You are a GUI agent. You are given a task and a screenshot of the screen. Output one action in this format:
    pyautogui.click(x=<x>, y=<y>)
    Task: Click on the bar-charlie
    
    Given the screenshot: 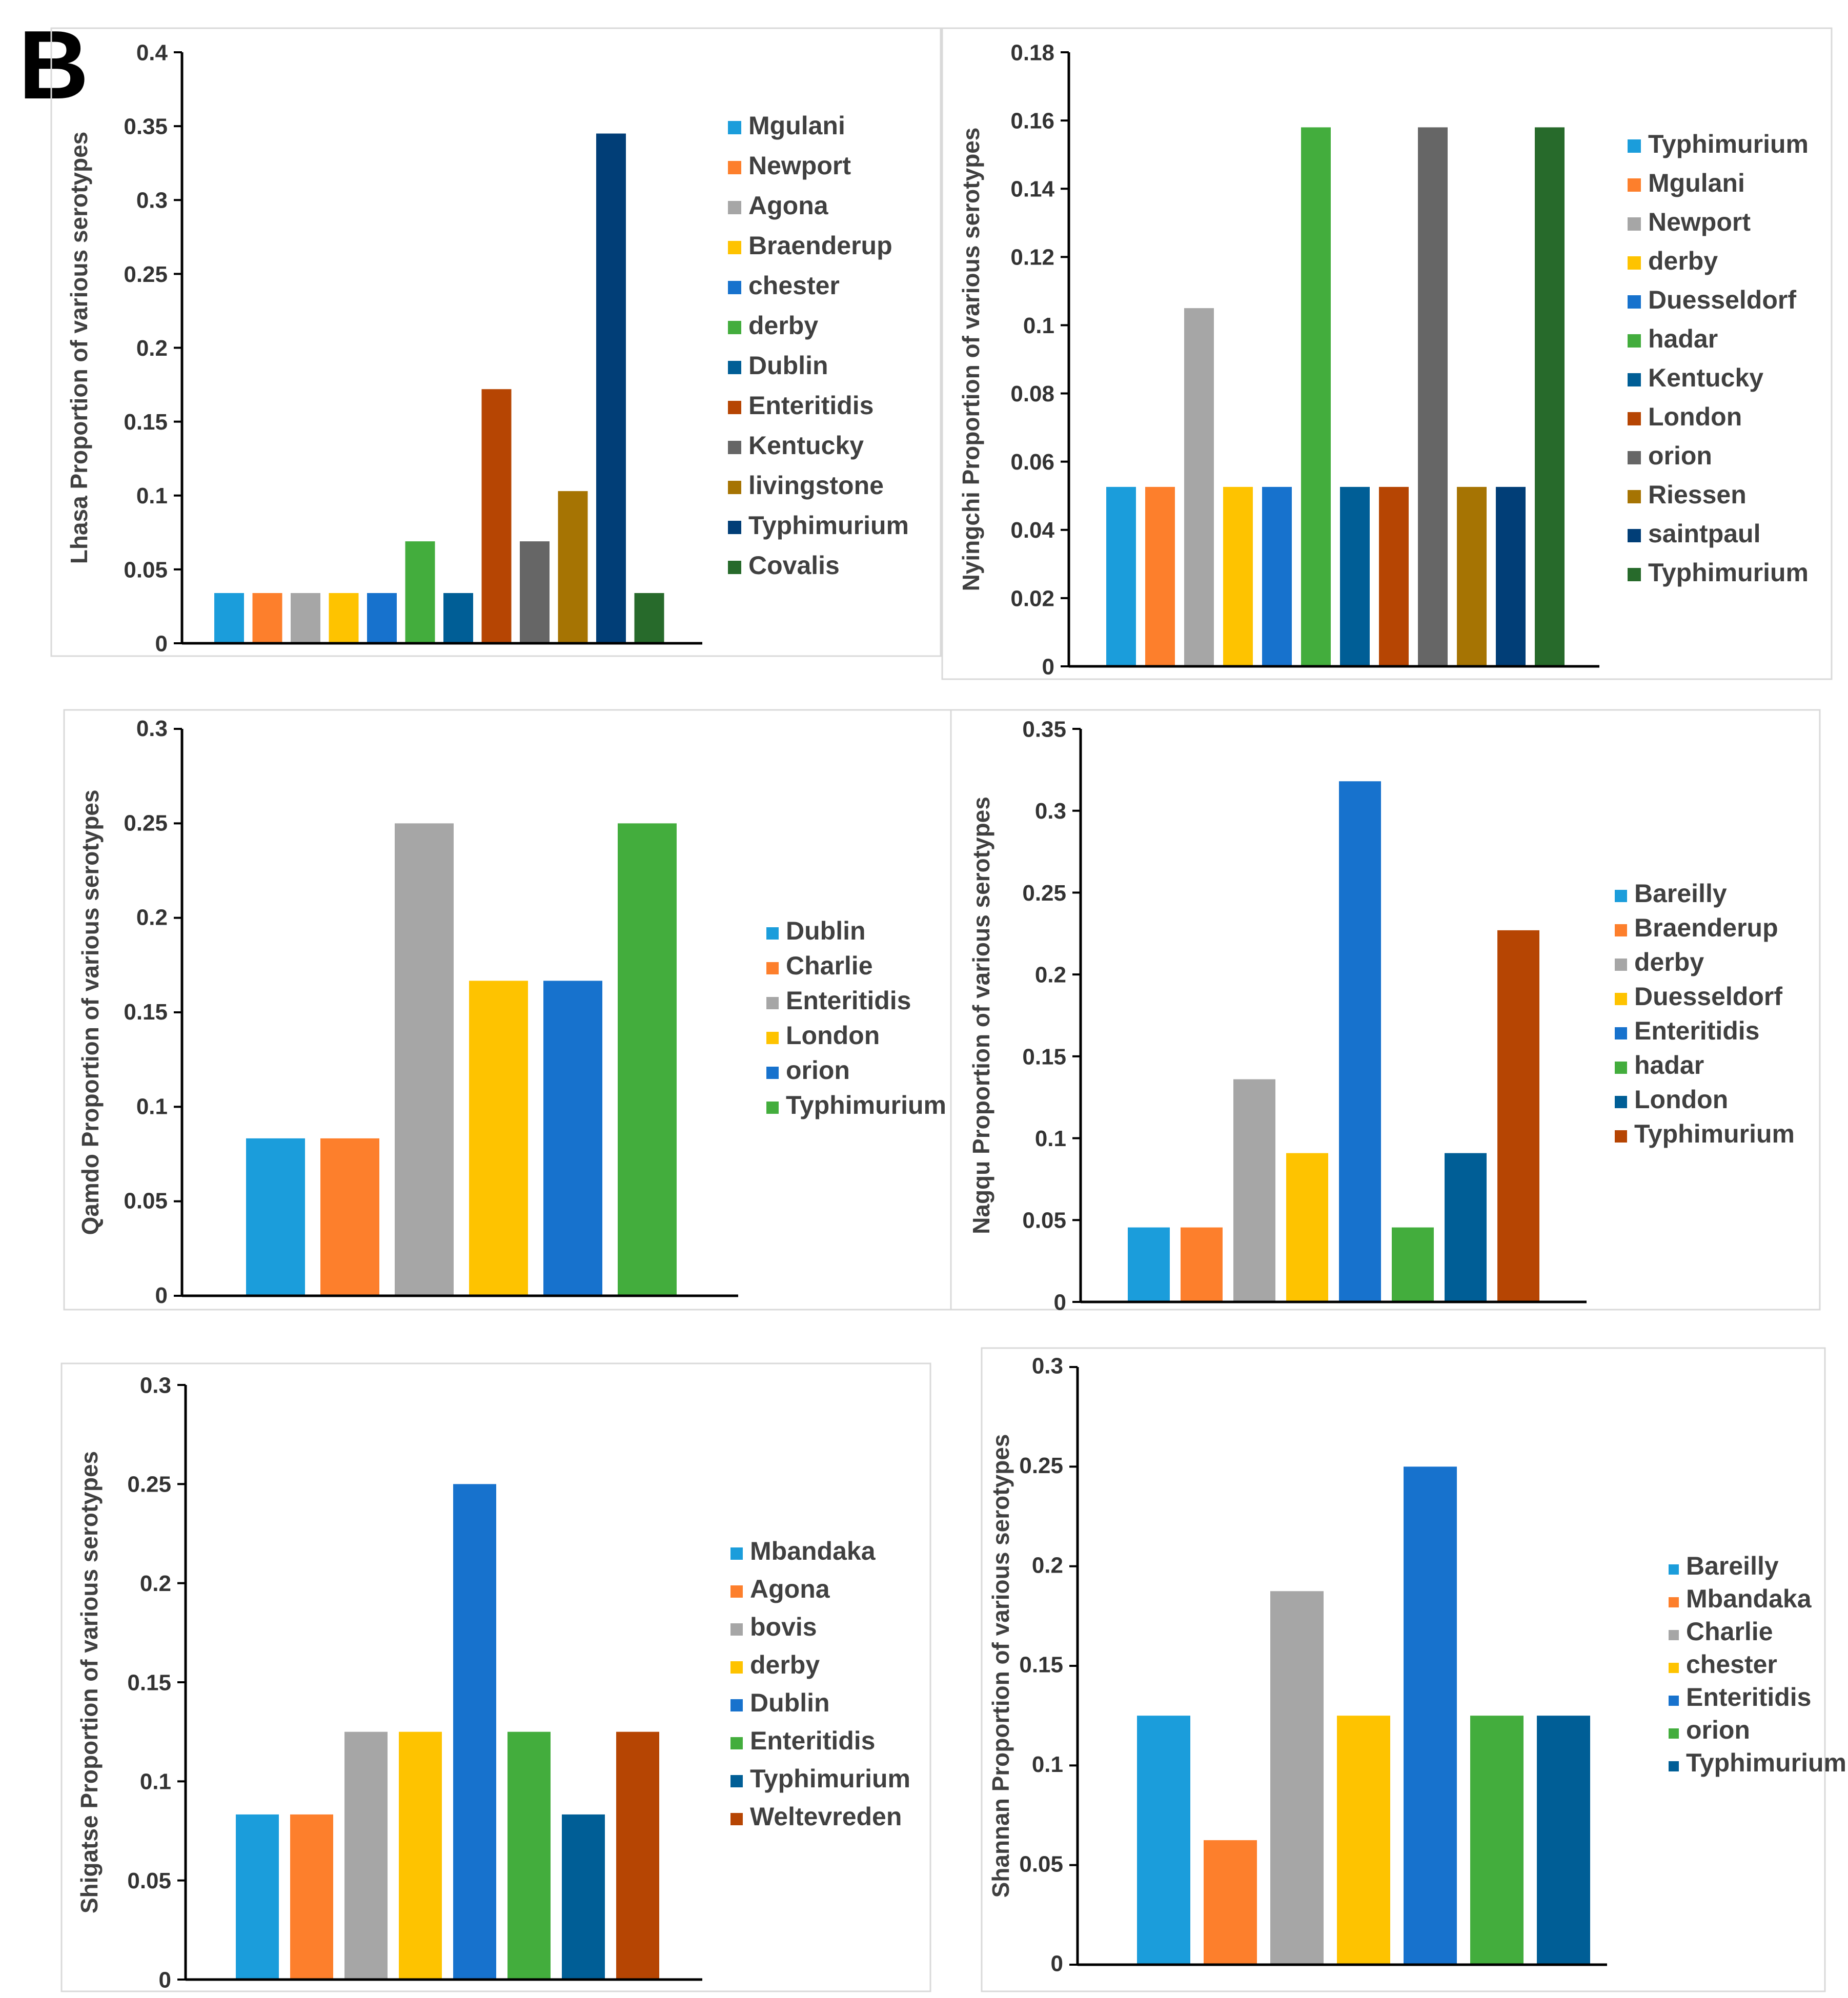 What is the action you would take?
    pyautogui.click(x=1297, y=1778)
    